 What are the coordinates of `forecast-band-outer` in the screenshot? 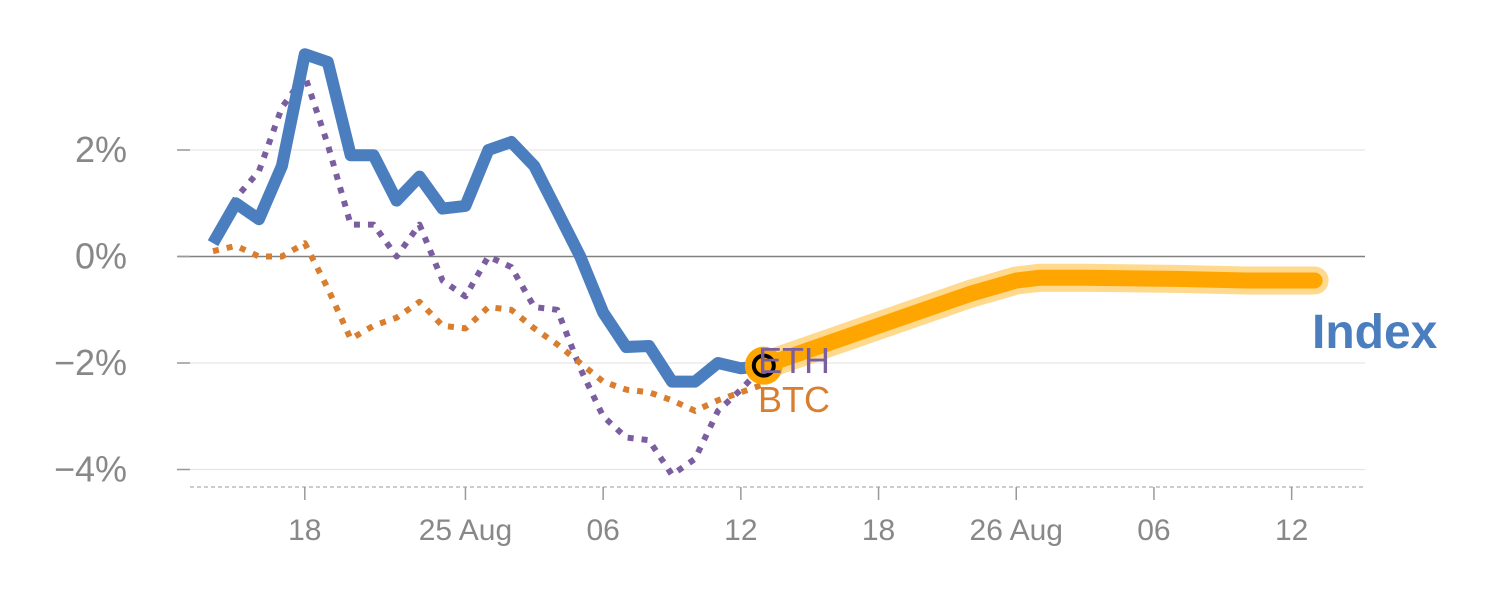 It's located at (1039, 321).